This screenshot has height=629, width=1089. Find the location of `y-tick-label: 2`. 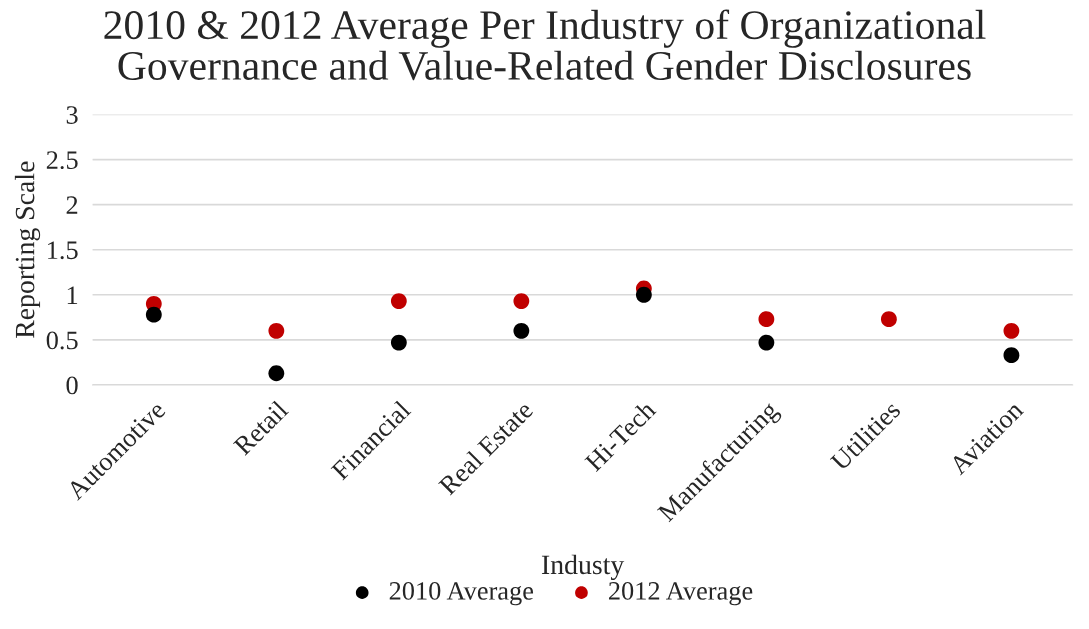

y-tick-label: 2 is located at coordinates (72, 205).